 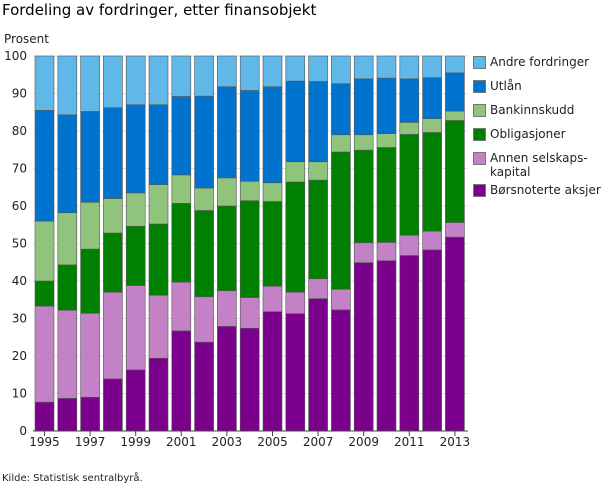 What do you see at coordinates (19, 94) in the screenshot?
I see `y-tick-label: 90` at bounding box center [19, 94].